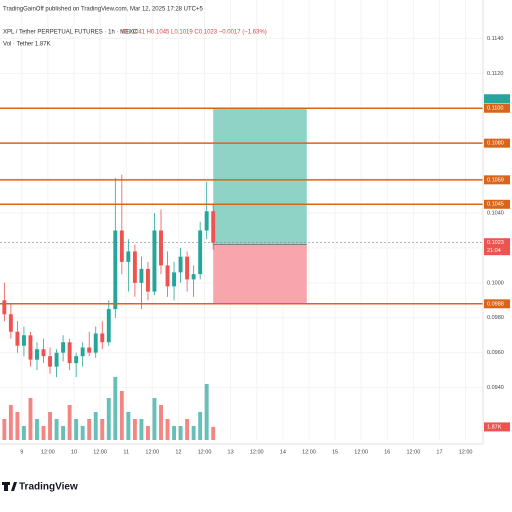 The image size is (512, 512). I want to click on x-tick-label: 9, so click(21, 452).